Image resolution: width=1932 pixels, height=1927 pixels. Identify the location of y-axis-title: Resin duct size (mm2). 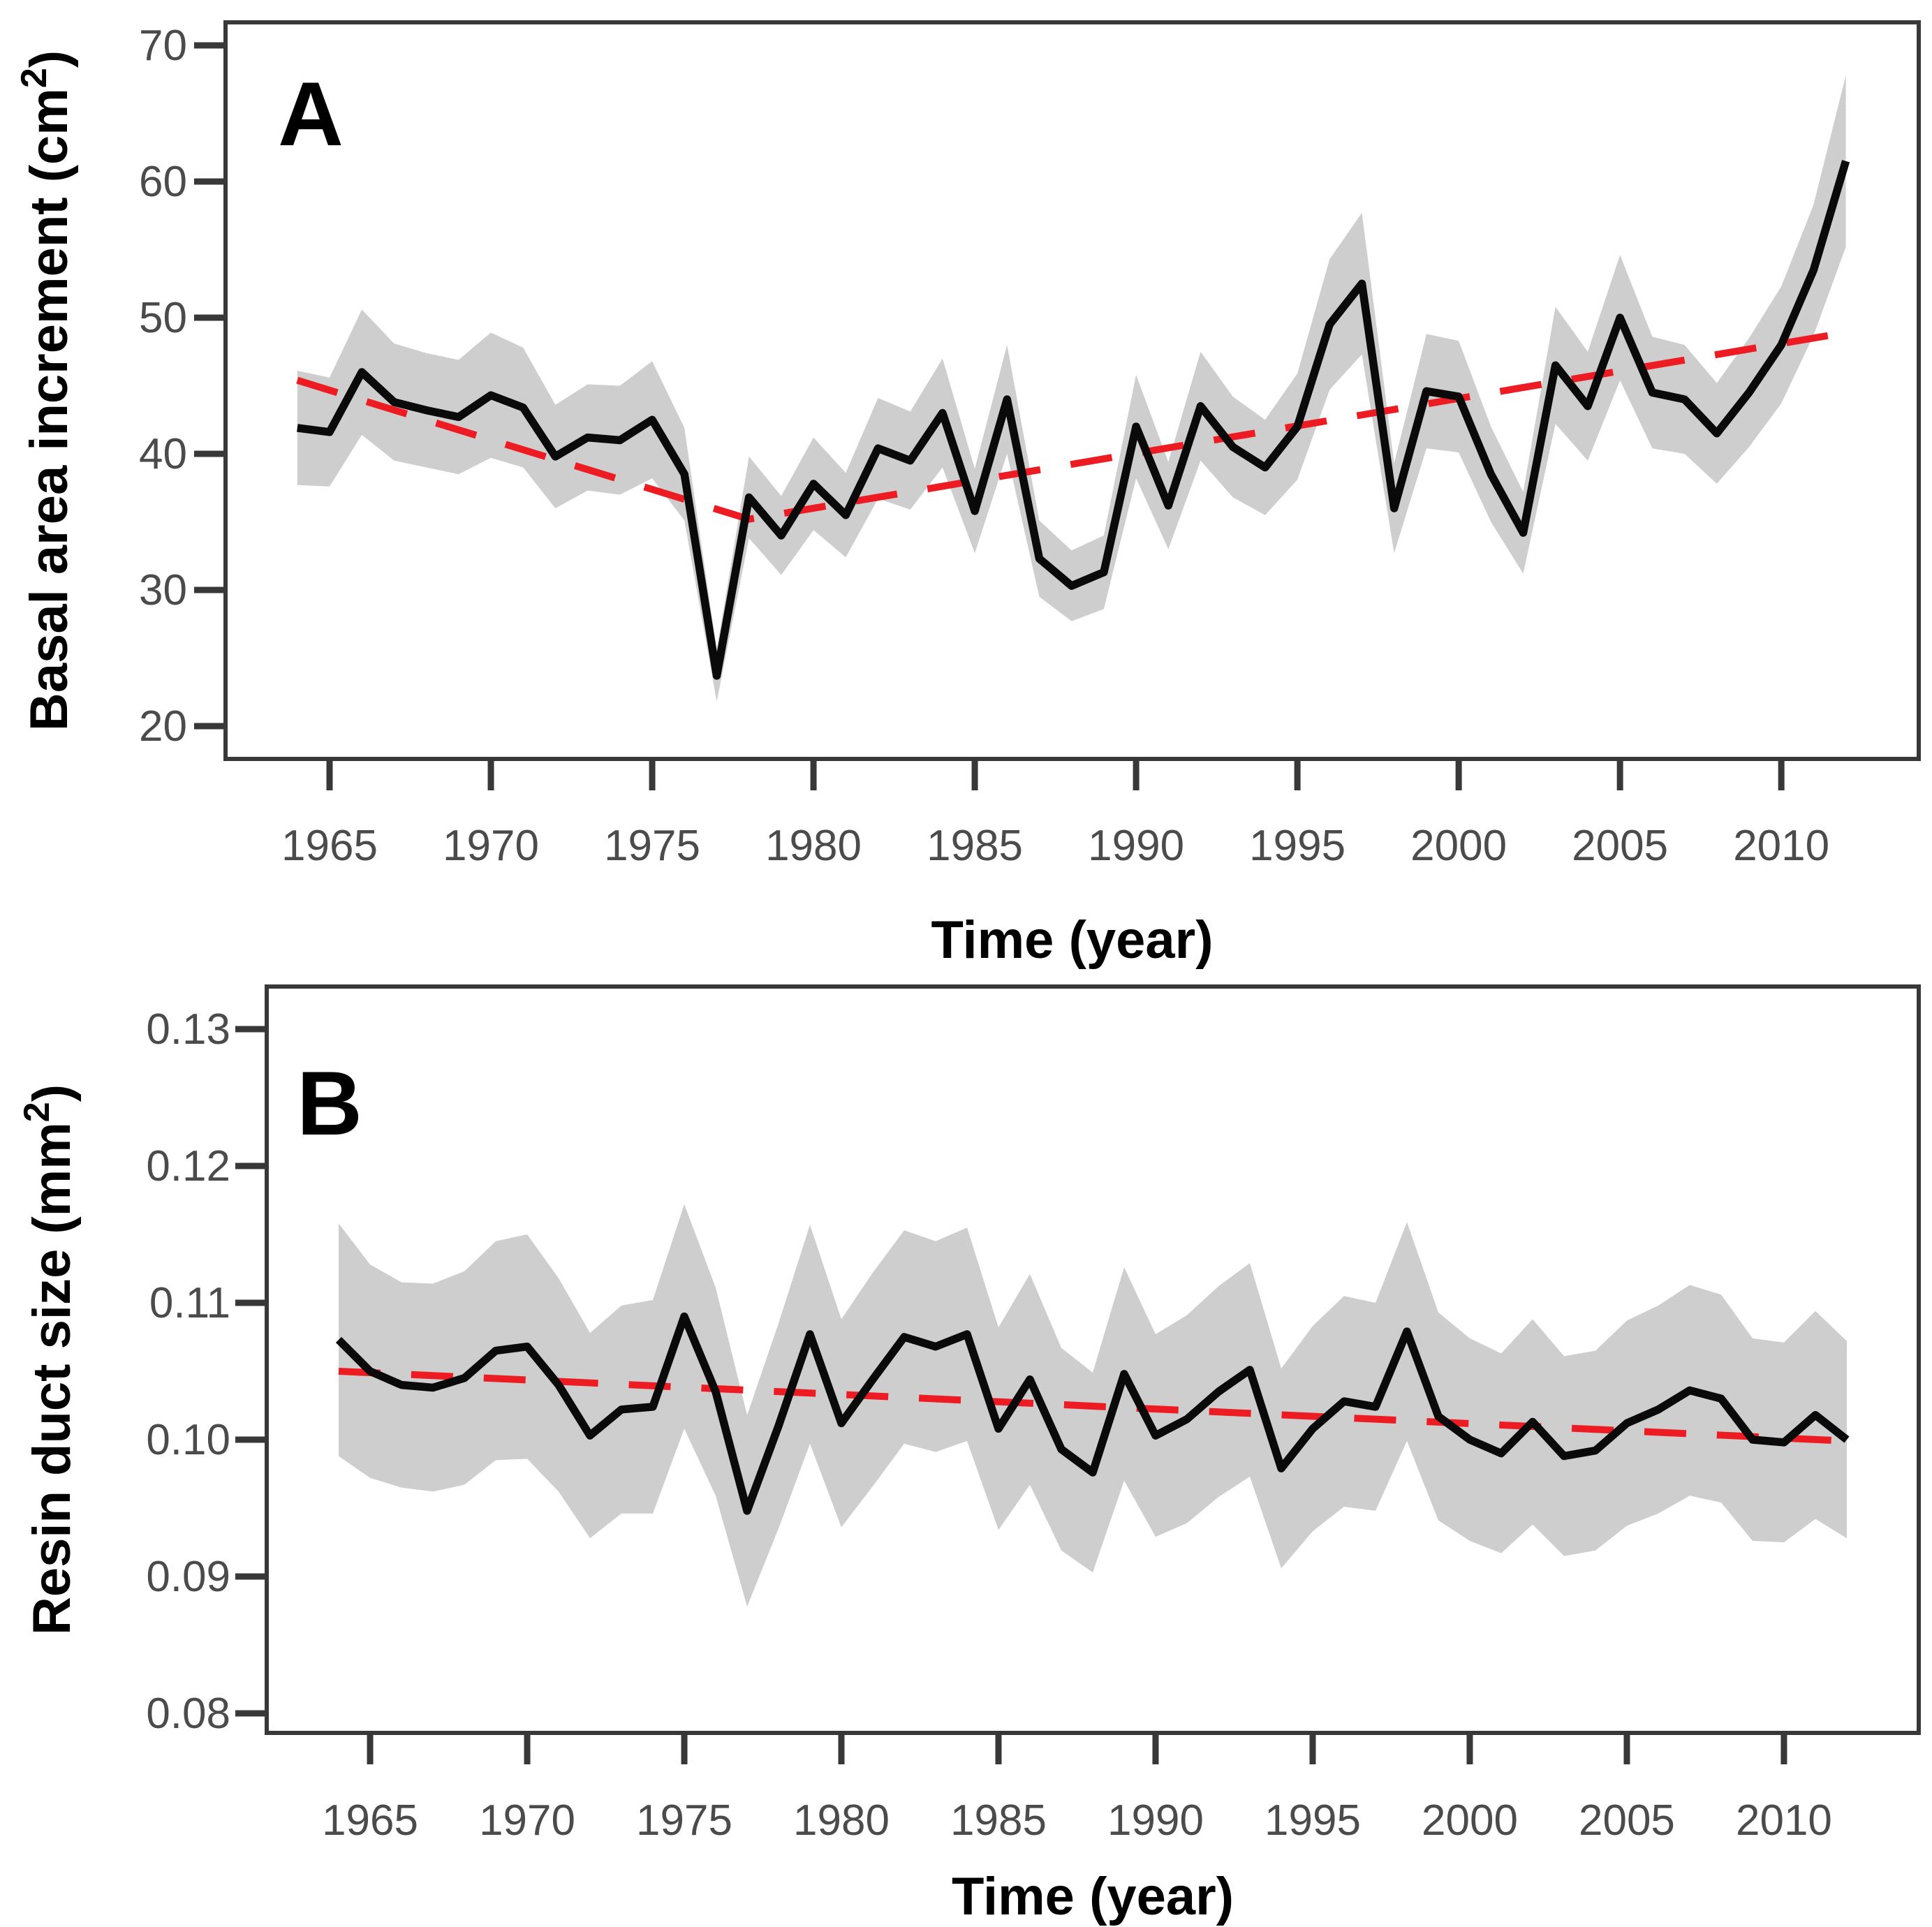
(50, 1359).